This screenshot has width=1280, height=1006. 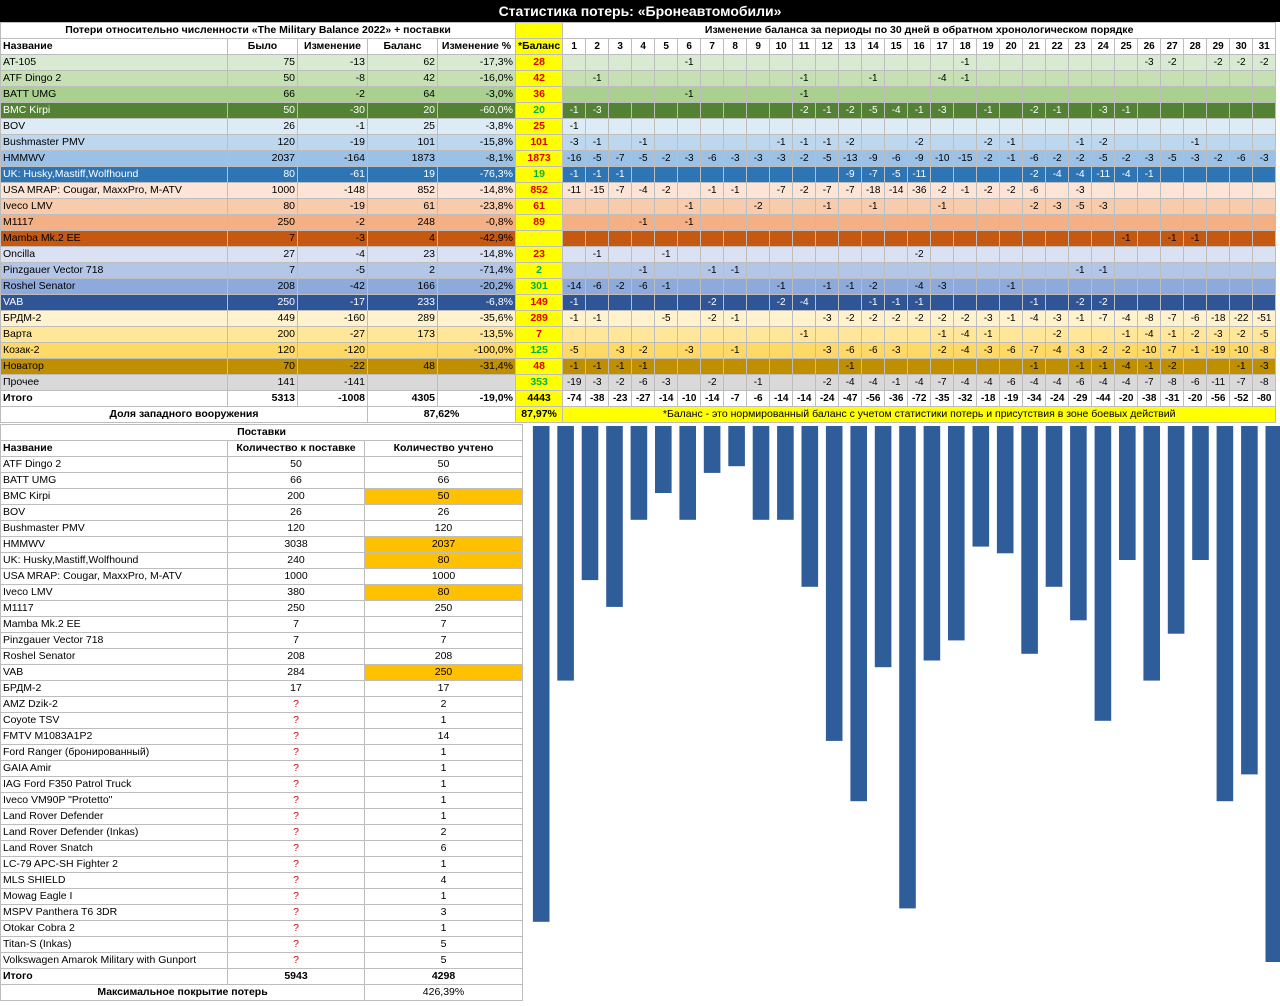 What do you see at coordinates (896, 190) in the screenshot?
I see `cell-period: -14` at bounding box center [896, 190].